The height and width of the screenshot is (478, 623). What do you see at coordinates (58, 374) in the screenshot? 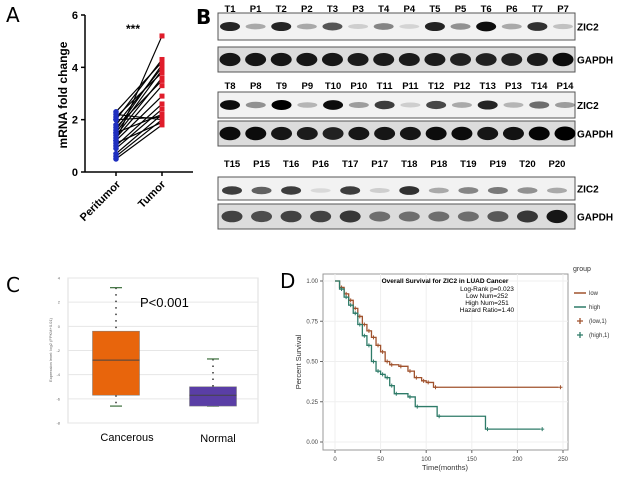
I see `c-ytick-label: -4` at bounding box center [58, 374].